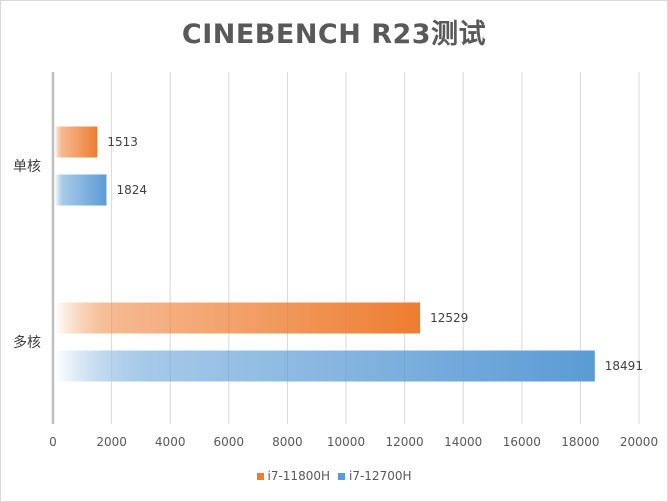  What do you see at coordinates (405, 442) in the screenshot?
I see `x-tick-label: 12000` at bounding box center [405, 442].